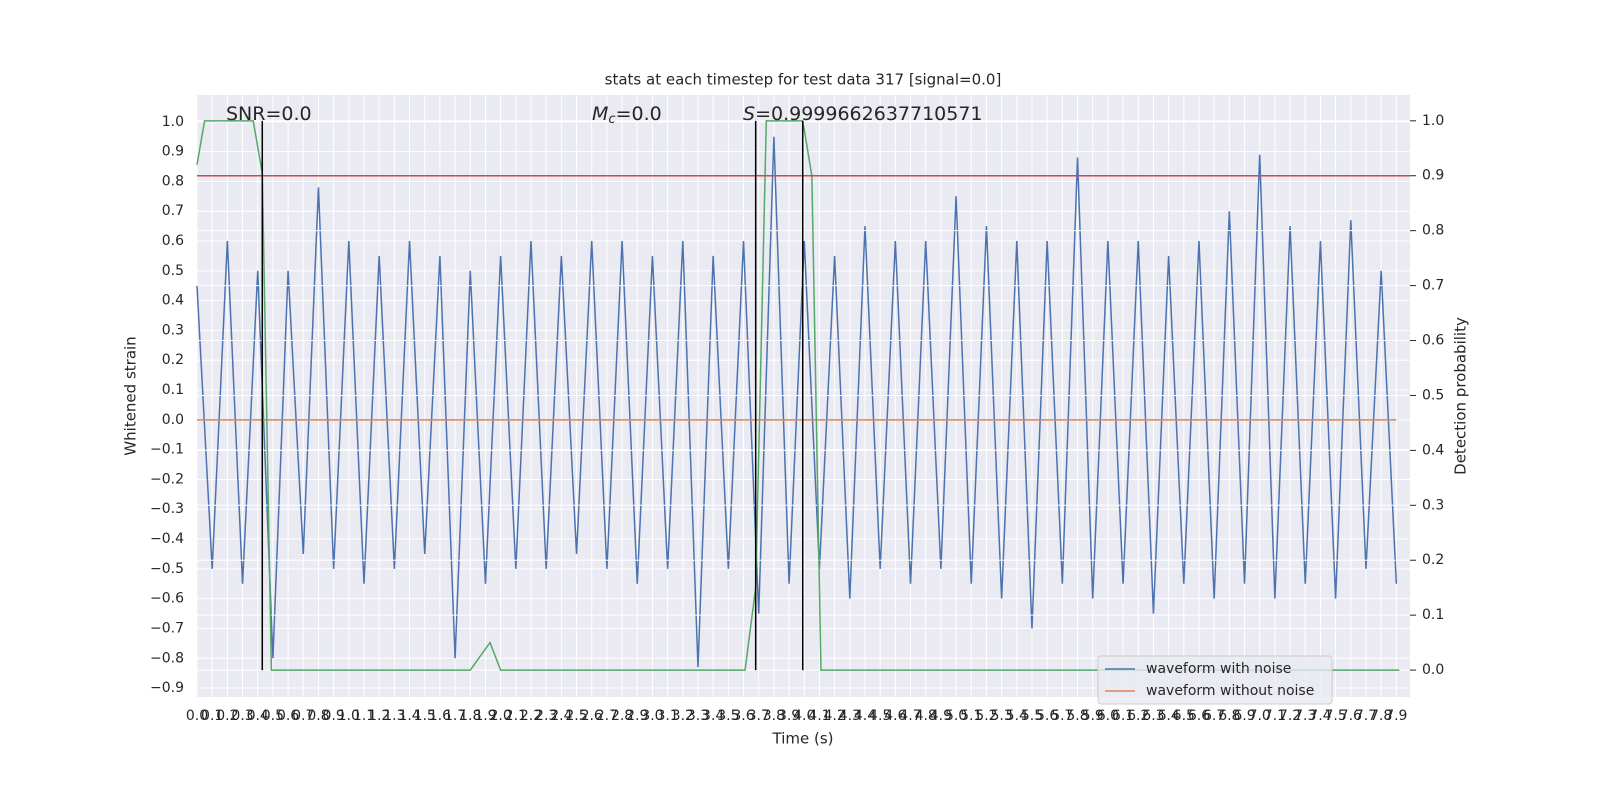  What do you see at coordinates (1138, 716) in the screenshot?
I see `x-tick-label: 6.2` at bounding box center [1138, 716].